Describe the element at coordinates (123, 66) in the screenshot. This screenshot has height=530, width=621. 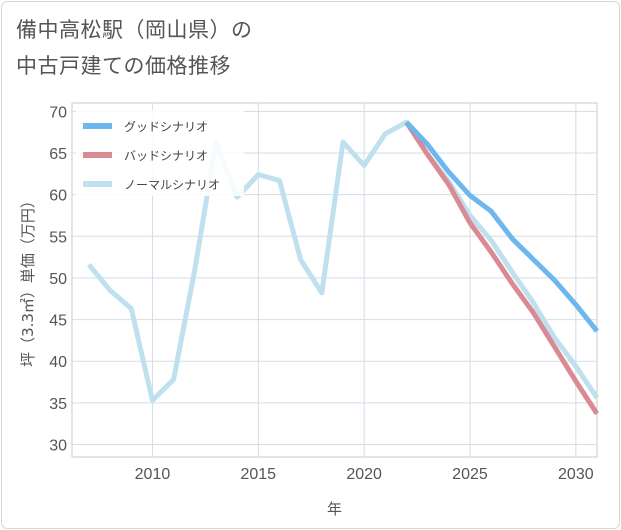
I see `chart-title-line-2: 中古戸建ての価格推移` at that location.